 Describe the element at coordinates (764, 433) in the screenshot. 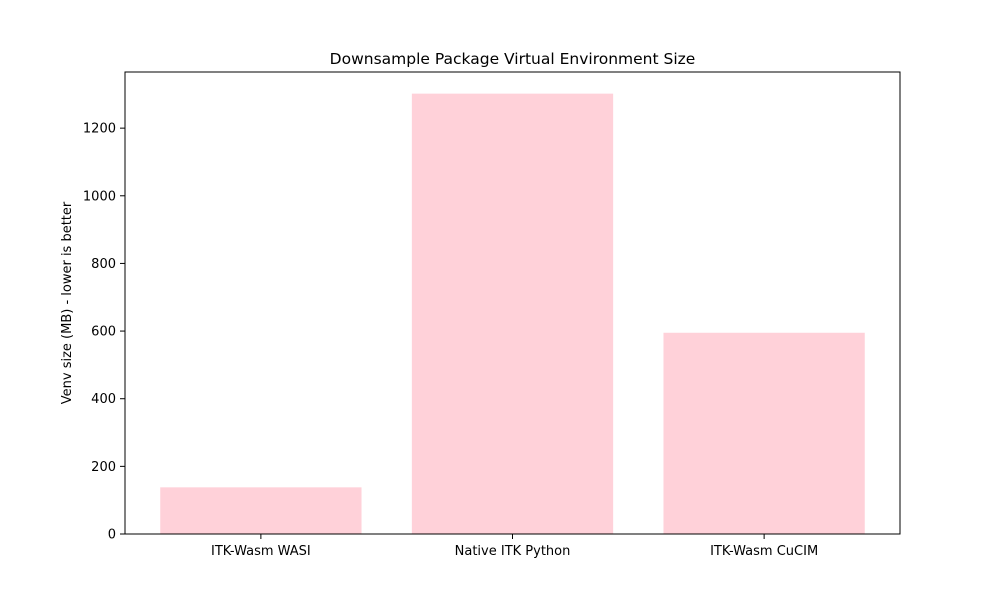

I see `bar-itk-wasm-cucim` at that location.